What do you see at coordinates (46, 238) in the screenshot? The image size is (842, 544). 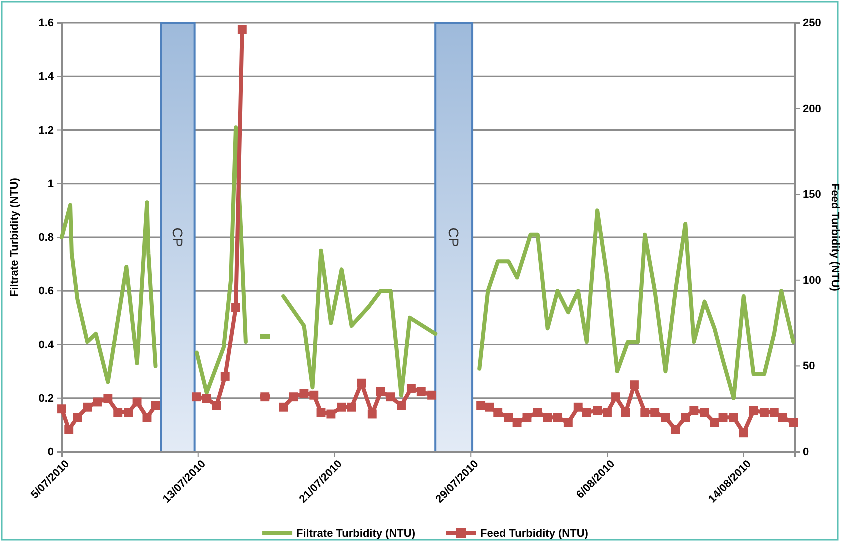 I see `y-tick-label: 0.8` at bounding box center [46, 238].